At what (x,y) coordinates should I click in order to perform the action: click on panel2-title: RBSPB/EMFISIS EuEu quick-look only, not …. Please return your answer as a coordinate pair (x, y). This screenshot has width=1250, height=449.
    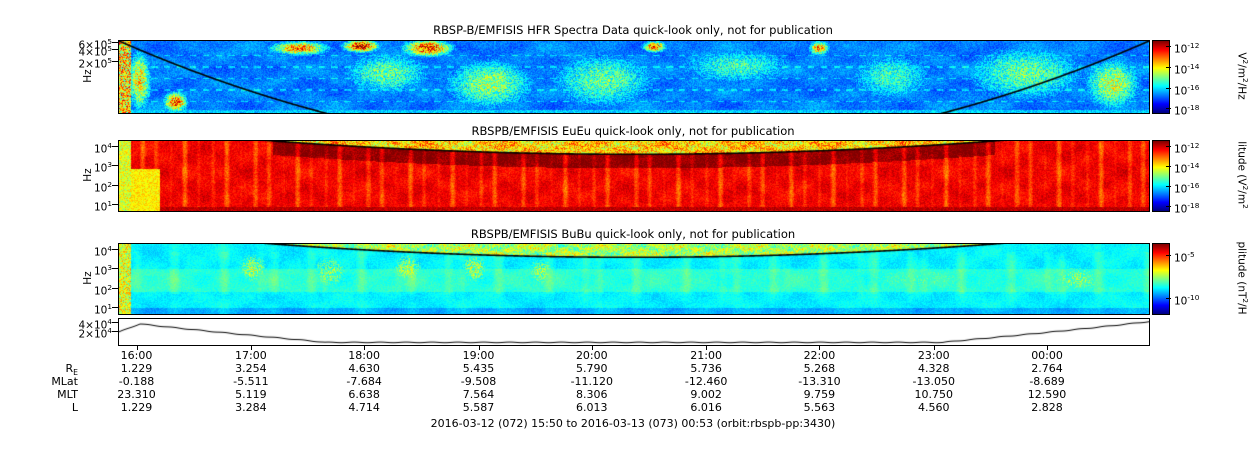
    Looking at the image, I should click on (633, 131).